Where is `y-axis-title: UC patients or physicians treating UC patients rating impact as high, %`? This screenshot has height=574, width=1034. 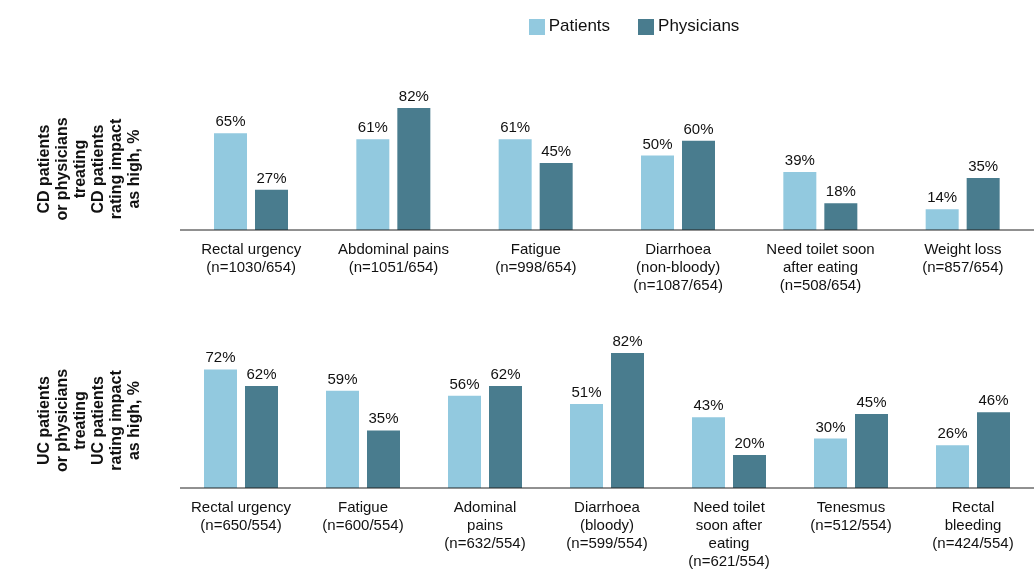
y-axis-title: UC patients or physicians treating UC patients rating impact as high, % is located at coordinates (88, 420).